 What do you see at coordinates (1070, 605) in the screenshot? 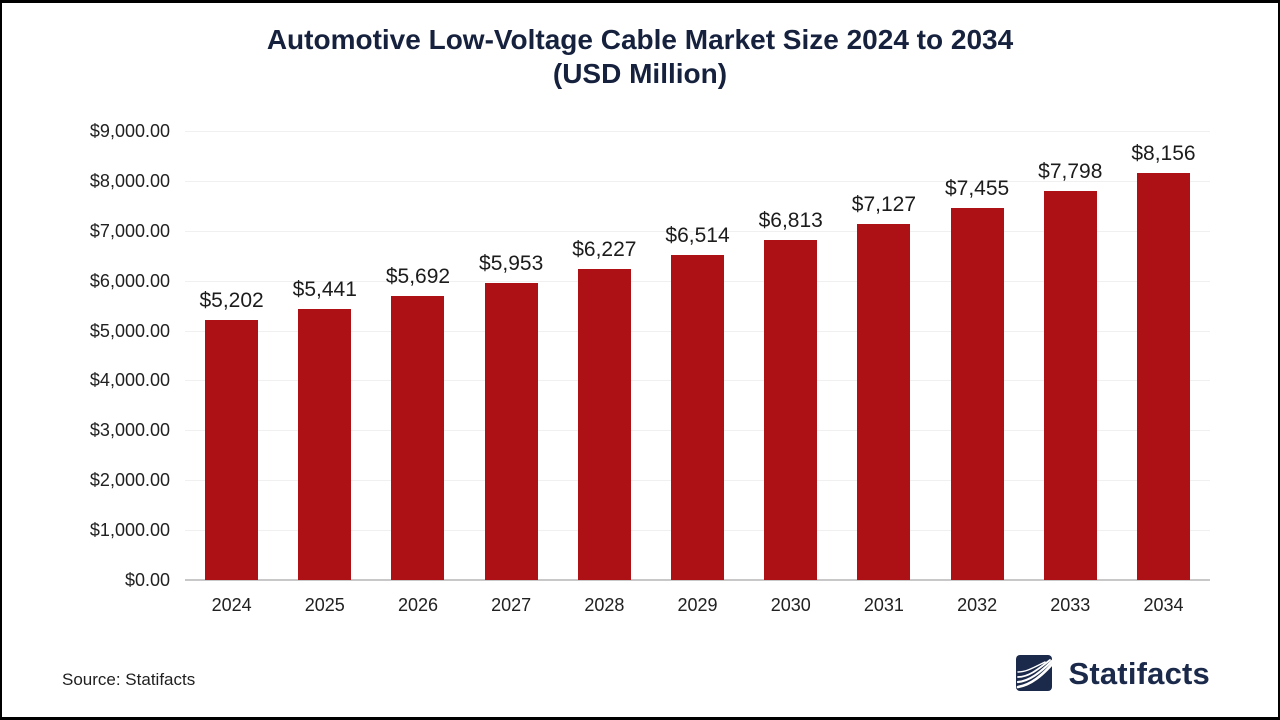
I see `x-tick-label-2033: 2033` at bounding box center [1070, 605].